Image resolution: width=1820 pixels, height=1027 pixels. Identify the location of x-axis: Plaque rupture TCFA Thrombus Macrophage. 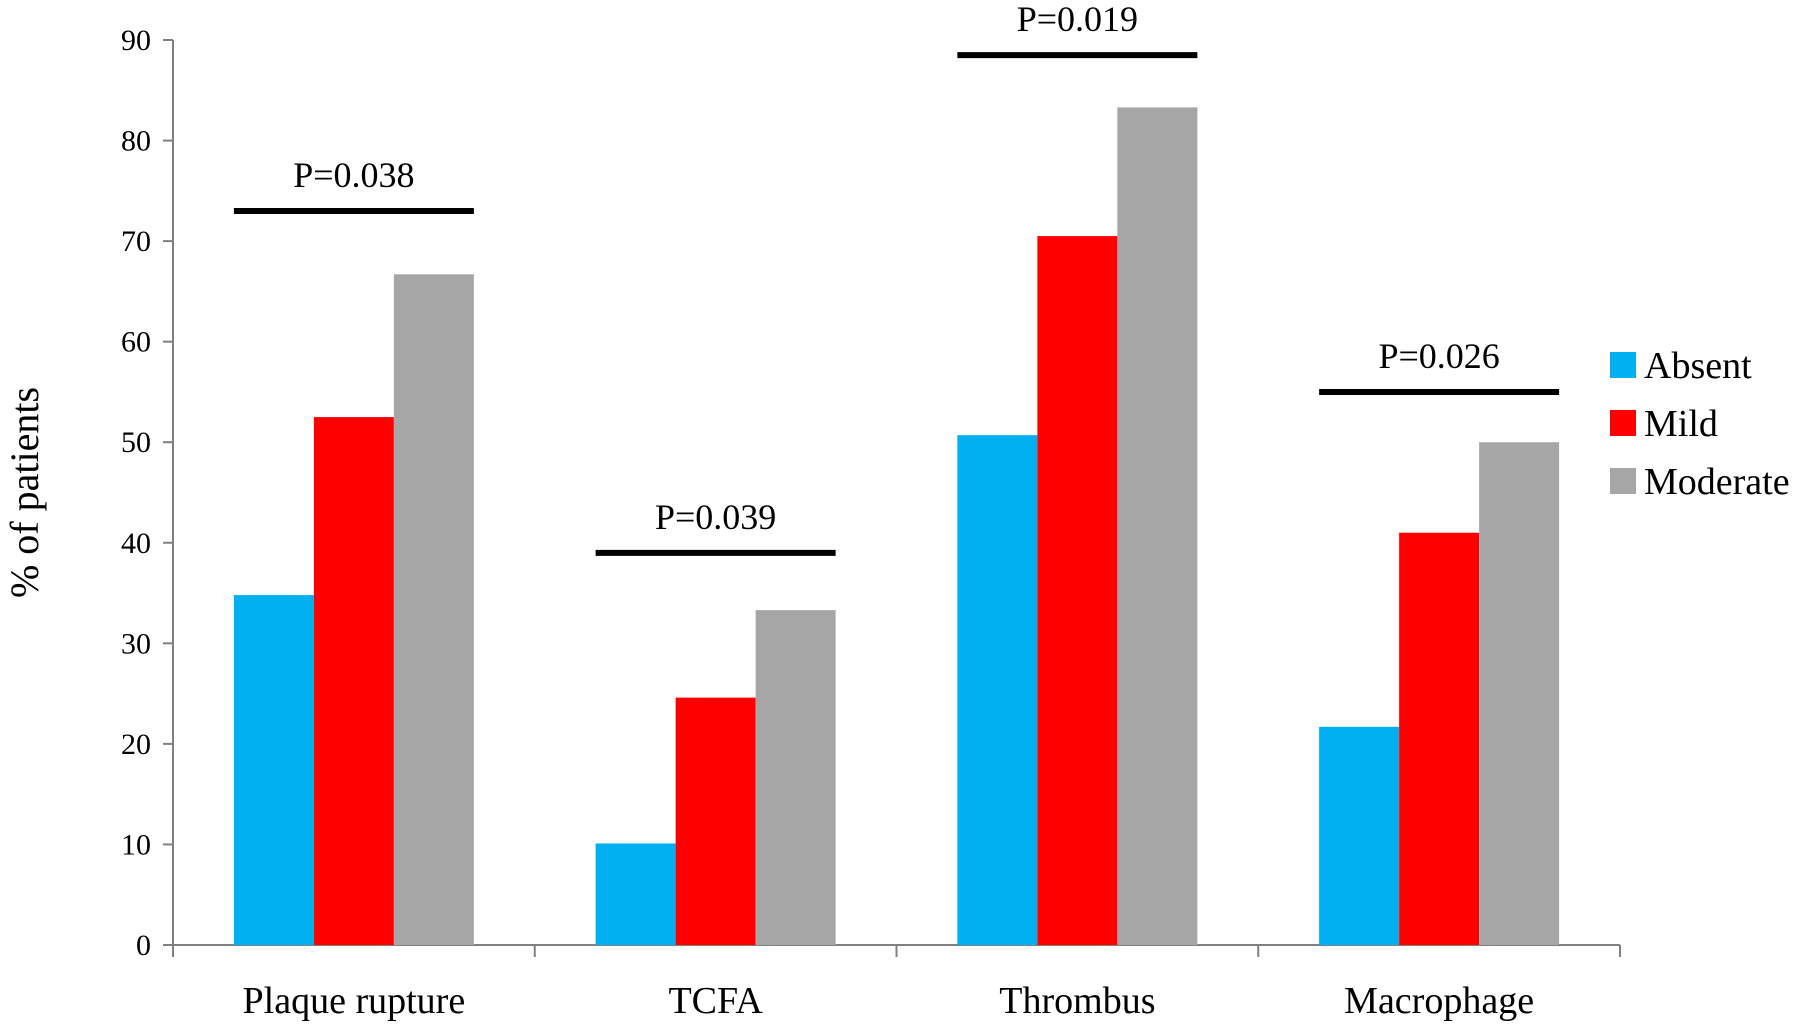
(896, 983).